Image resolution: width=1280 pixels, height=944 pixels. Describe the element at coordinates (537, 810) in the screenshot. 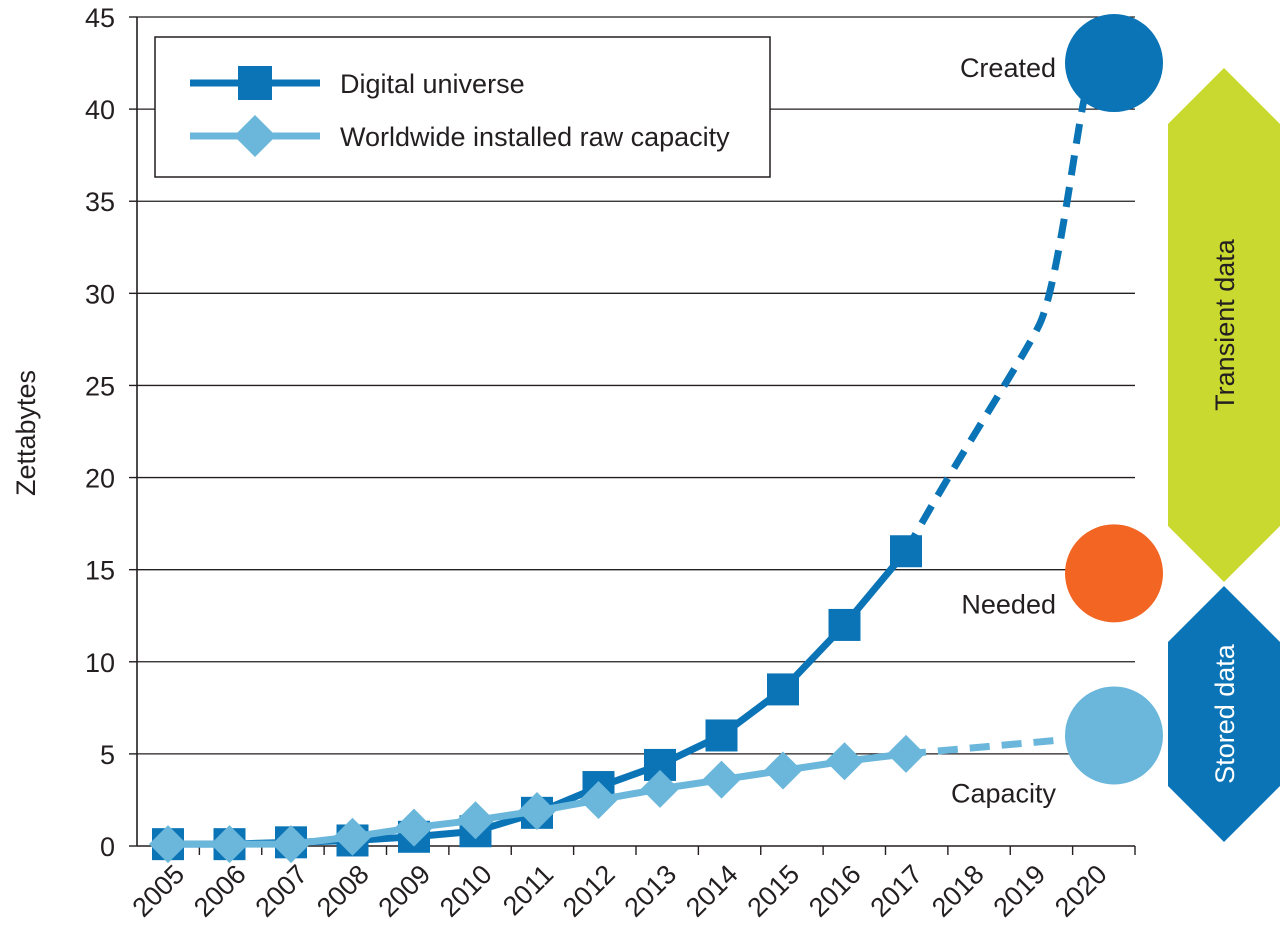

I see `point-2011` at that location.